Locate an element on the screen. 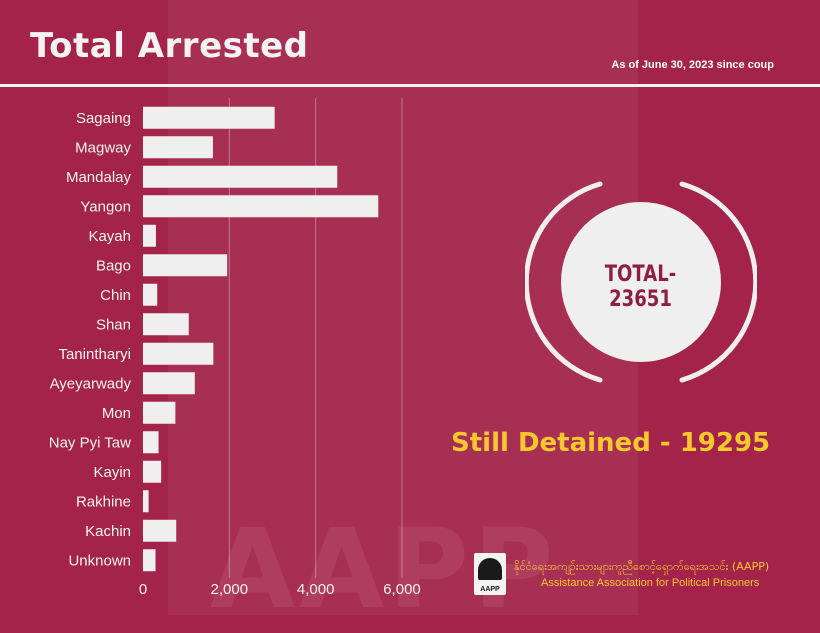  category-label: Unknown is located at coordinates (99, 560).